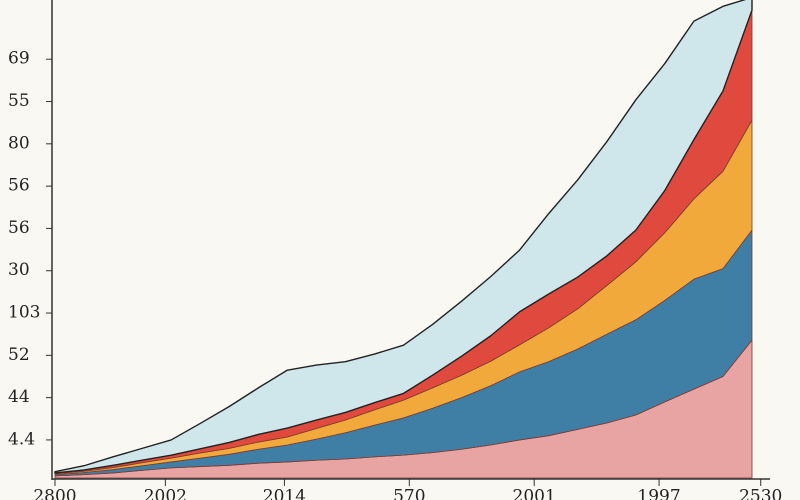  I want to click on y-tick-label: 69, so click(19, 59).